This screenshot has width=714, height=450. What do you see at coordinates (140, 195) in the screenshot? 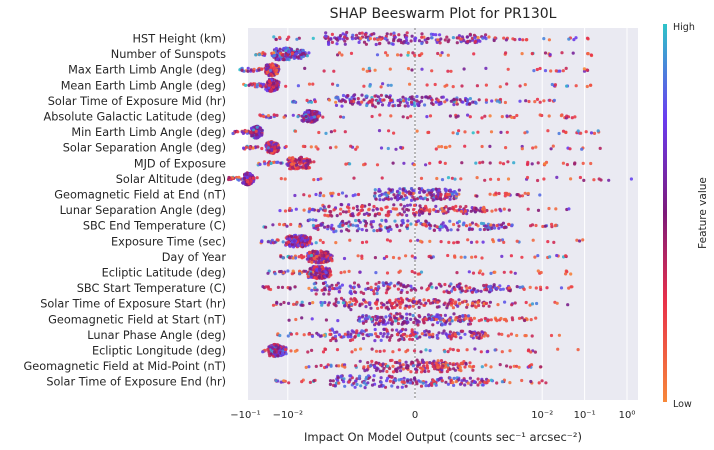
I see `feature-label: Geomagnetic Field at End (nT)` at bounding box center [140, 195].